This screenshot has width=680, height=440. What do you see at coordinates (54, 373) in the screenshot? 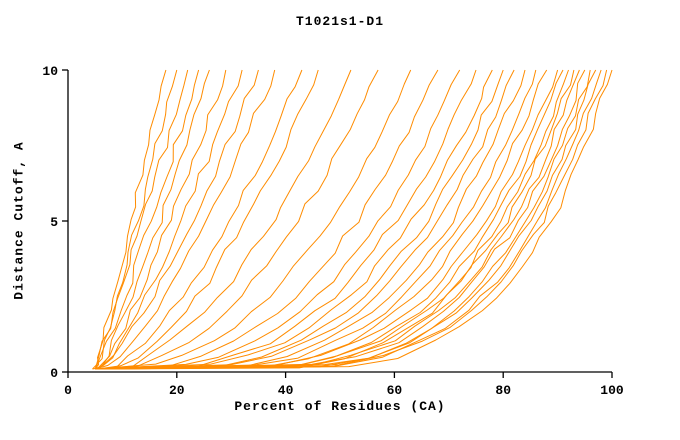
I see `y-tick-label: 0` at bounding box center [54, 373].